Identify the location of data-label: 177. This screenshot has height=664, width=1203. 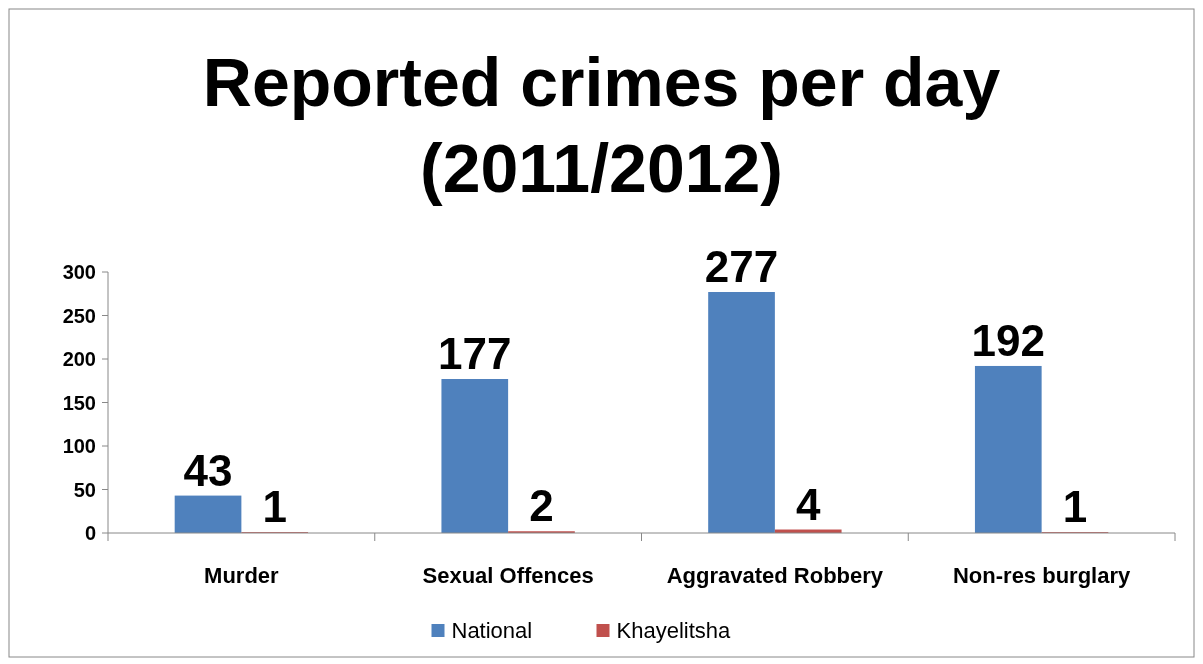
(475, 354).